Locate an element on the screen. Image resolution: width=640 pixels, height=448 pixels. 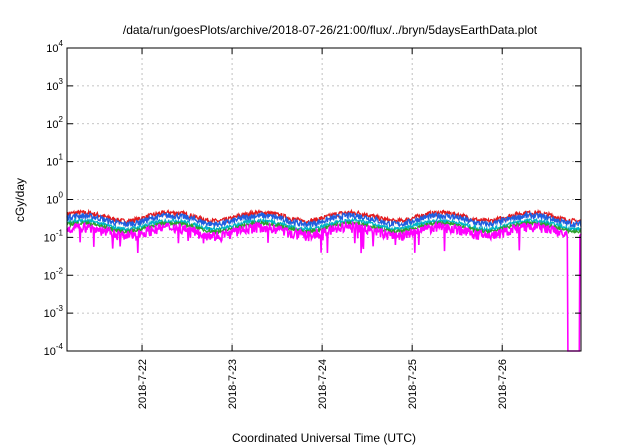
y-tick-label: 10² is located at coordinates (54, 123).